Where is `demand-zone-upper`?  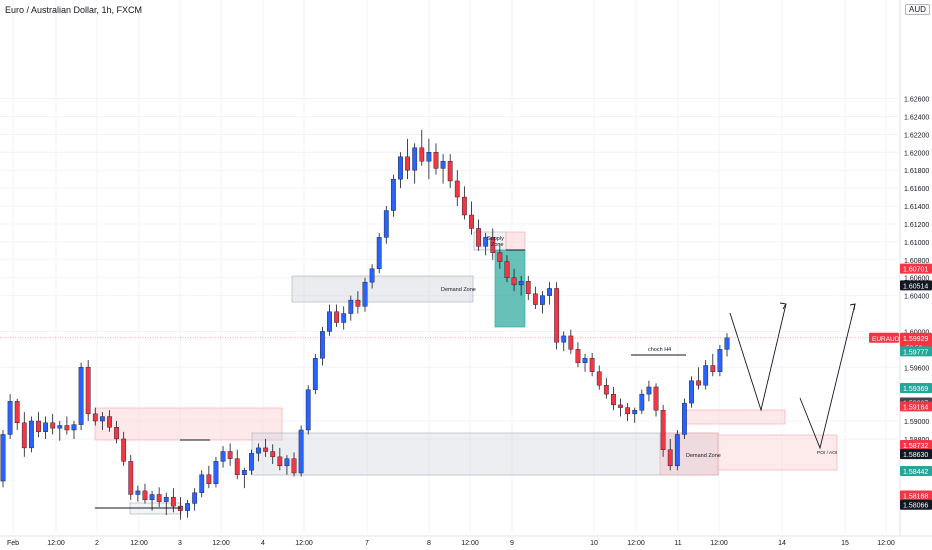 demand-zone-upper is located at coordinates (382, 289).